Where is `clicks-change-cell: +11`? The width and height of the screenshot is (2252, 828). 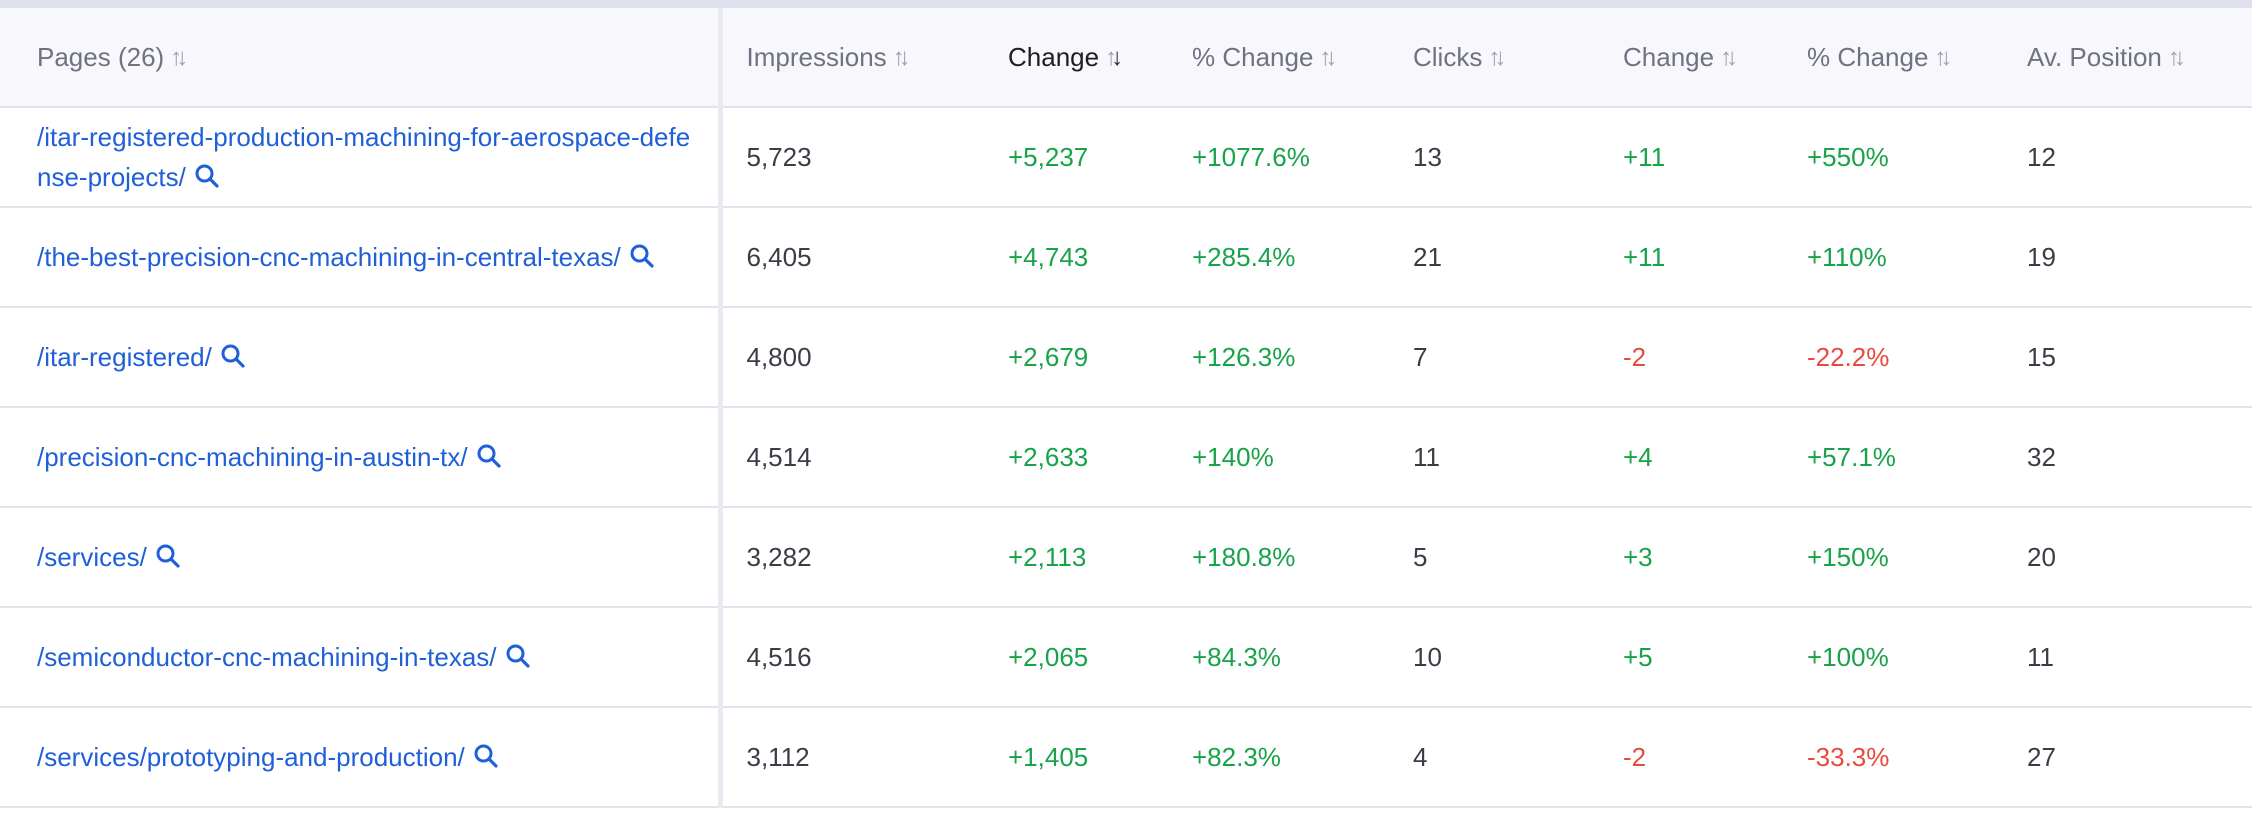 clicks-change-cell: +11 is located at coordinates (1644, 256).